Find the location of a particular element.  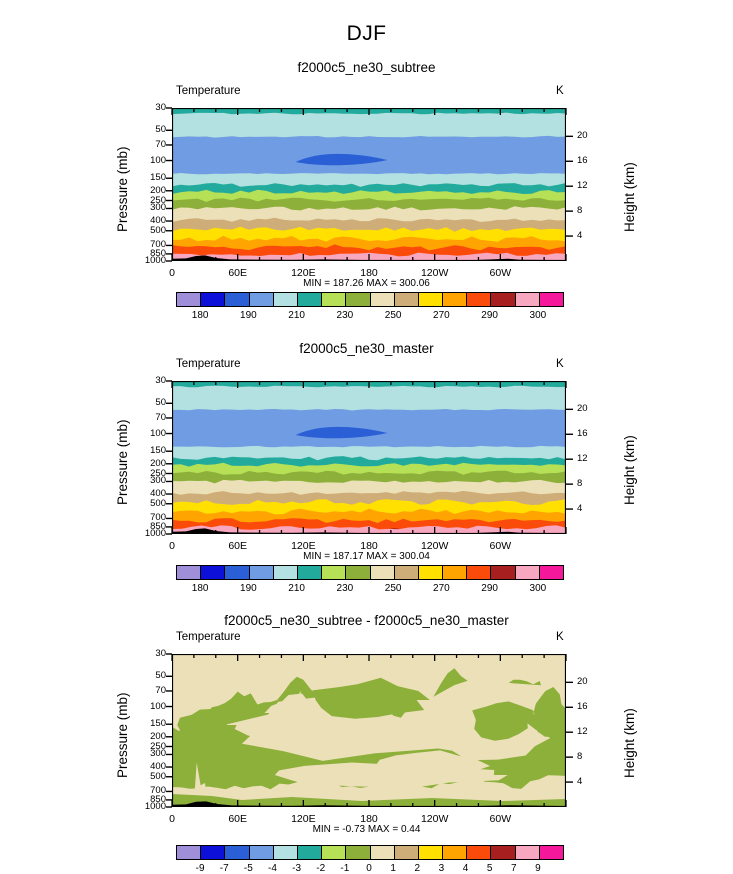

colorbar-tick-label: 9 is located at coordinates (538, 868).